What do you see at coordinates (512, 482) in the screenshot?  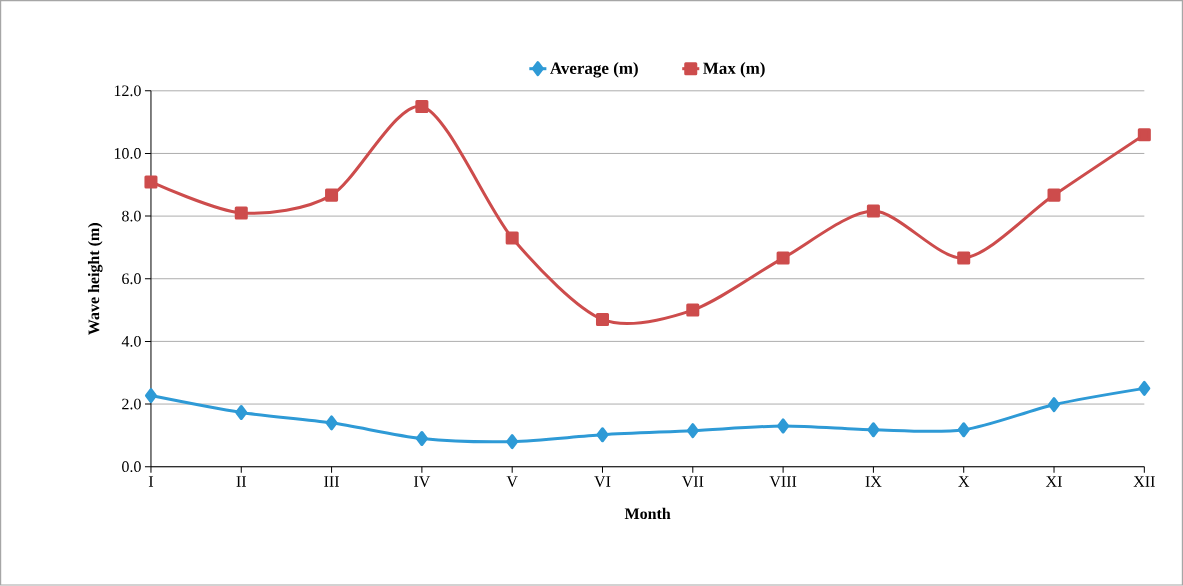 I see `x-tick-label: V` at bounding box center [512, 482].